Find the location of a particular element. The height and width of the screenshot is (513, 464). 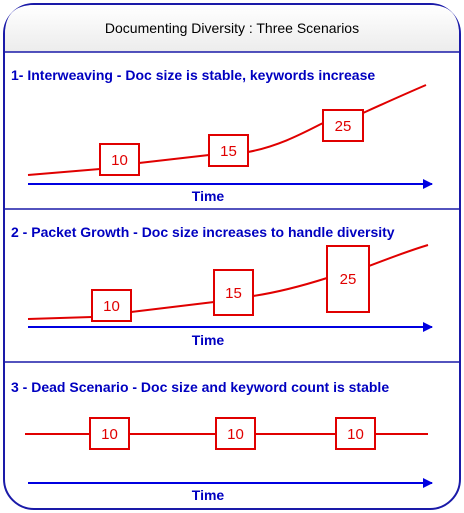

scenario-2-box-1-frame is located at coordinates (111, 305).